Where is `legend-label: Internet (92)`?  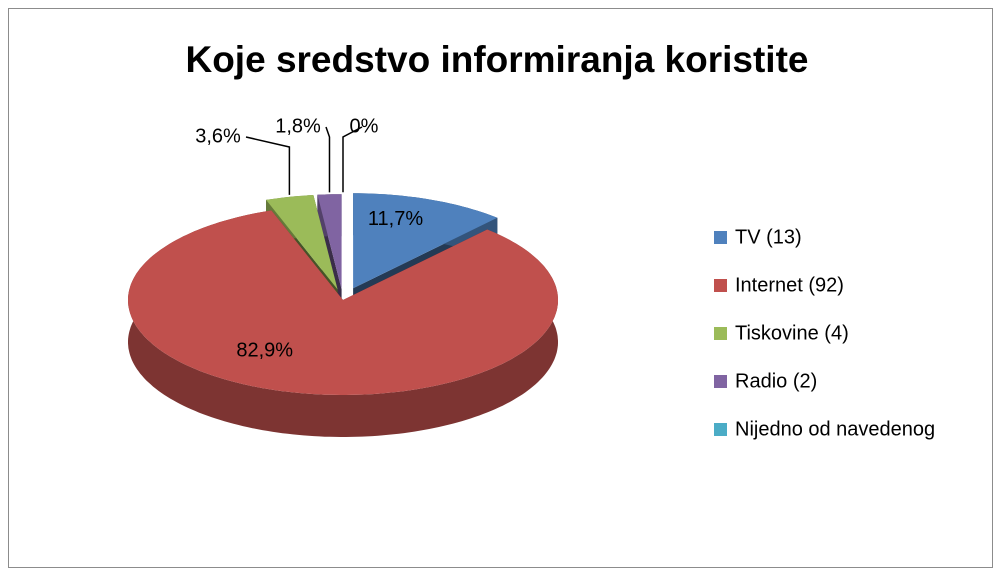
legend-label: Internet (92) is located at coordinates (789, 285).